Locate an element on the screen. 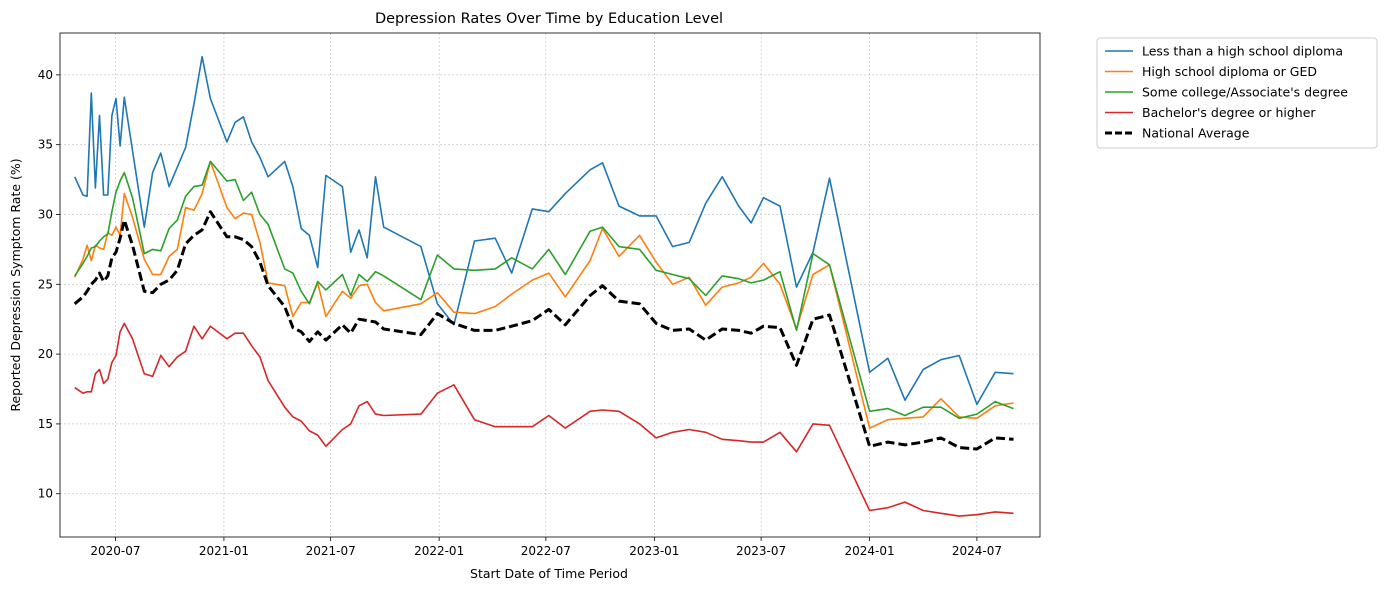 This screenshot has width=1384, height=590. y-tick-label: 20 is located at coordinates (45, 354).